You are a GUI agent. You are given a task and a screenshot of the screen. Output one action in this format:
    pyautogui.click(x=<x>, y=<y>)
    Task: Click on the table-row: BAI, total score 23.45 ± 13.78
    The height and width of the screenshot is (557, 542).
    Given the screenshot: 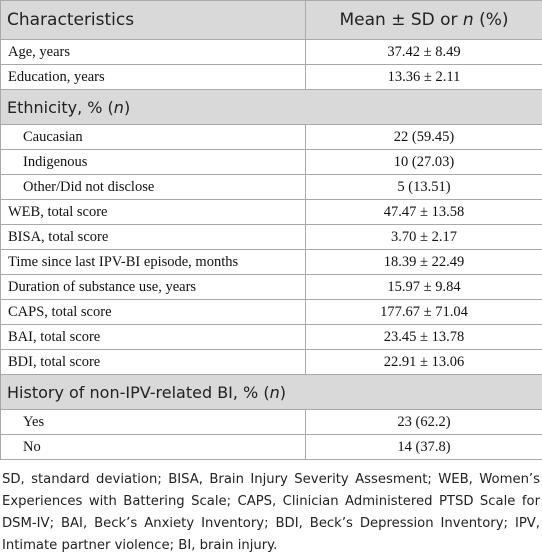 What is the action you would take?
    pyautogui.click(x=271, y=337)
    